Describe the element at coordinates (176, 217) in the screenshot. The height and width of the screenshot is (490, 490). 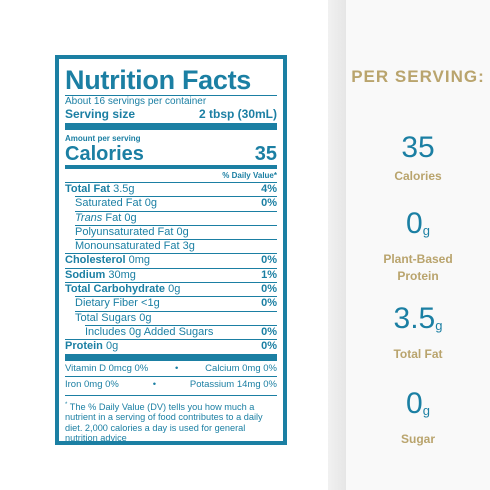
I see `nutrient-row: Trans Fat 0g` at that location.